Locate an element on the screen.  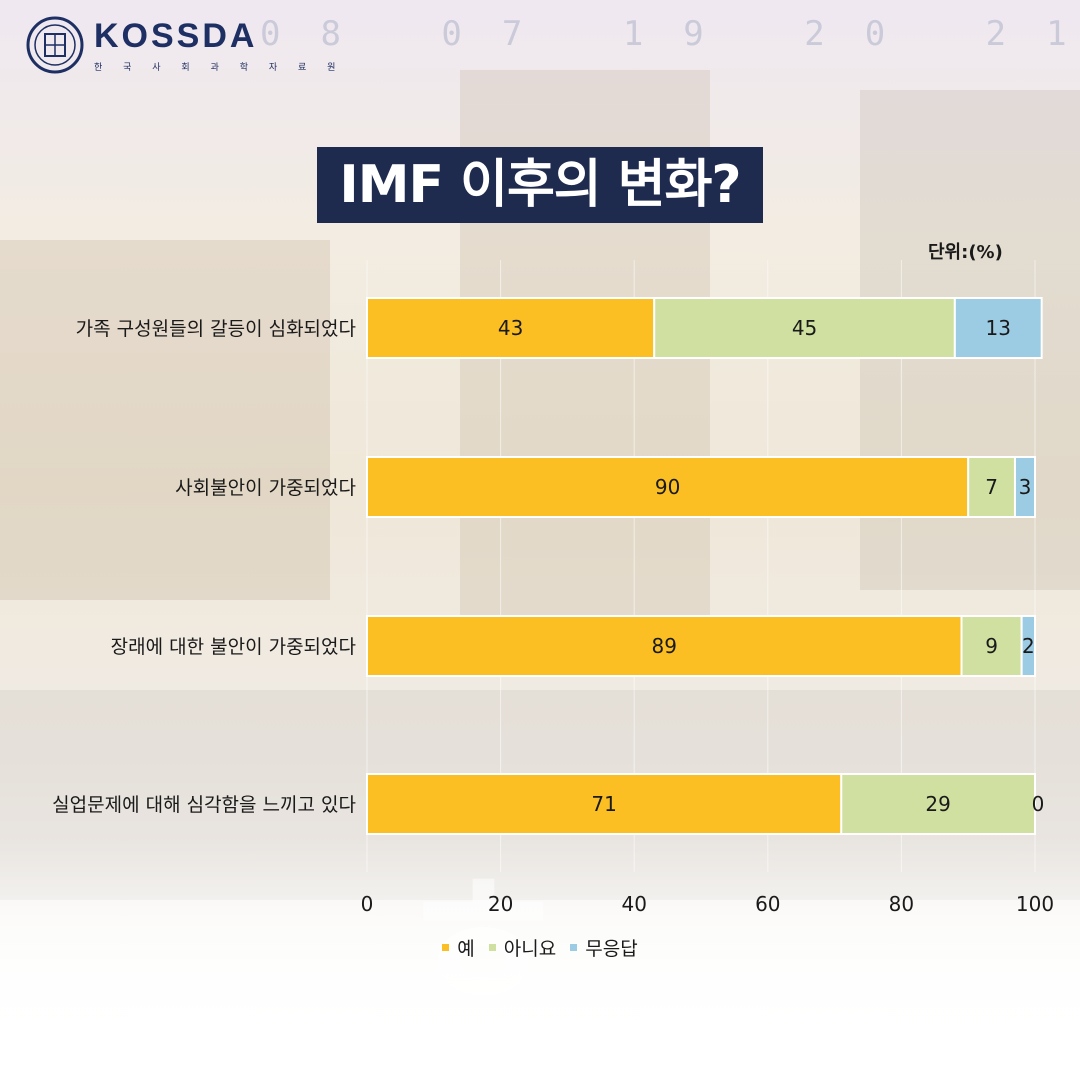
legend-item: 예 is located at coordinates (458, 947).